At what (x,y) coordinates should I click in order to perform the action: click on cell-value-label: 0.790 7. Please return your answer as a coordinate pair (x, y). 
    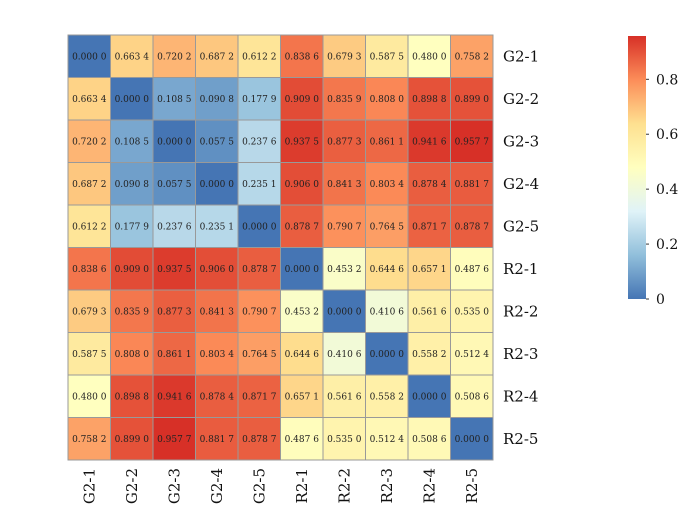
    Looking at the image, I should click on (344, 227).